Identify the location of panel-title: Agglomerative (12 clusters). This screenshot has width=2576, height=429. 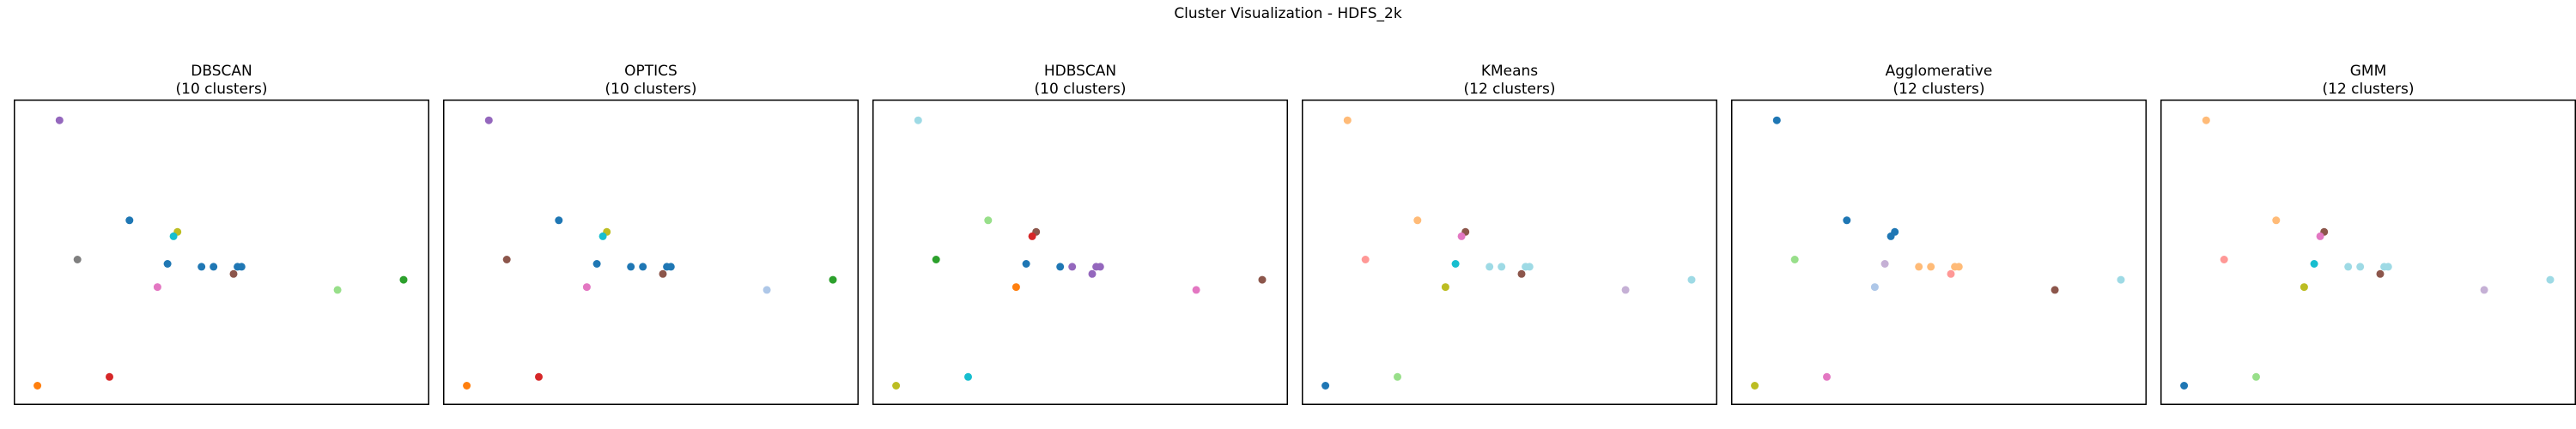
(1939, 81).